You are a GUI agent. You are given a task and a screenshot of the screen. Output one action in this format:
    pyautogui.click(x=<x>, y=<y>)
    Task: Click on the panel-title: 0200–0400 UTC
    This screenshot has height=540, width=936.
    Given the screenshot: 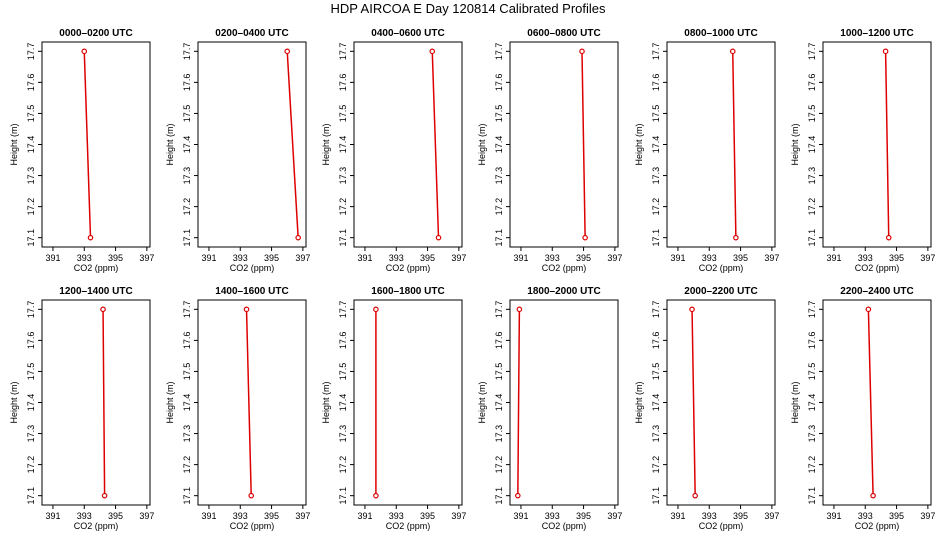 What is the action you would take?
    pyautogui.click(x=251, y=33)
    